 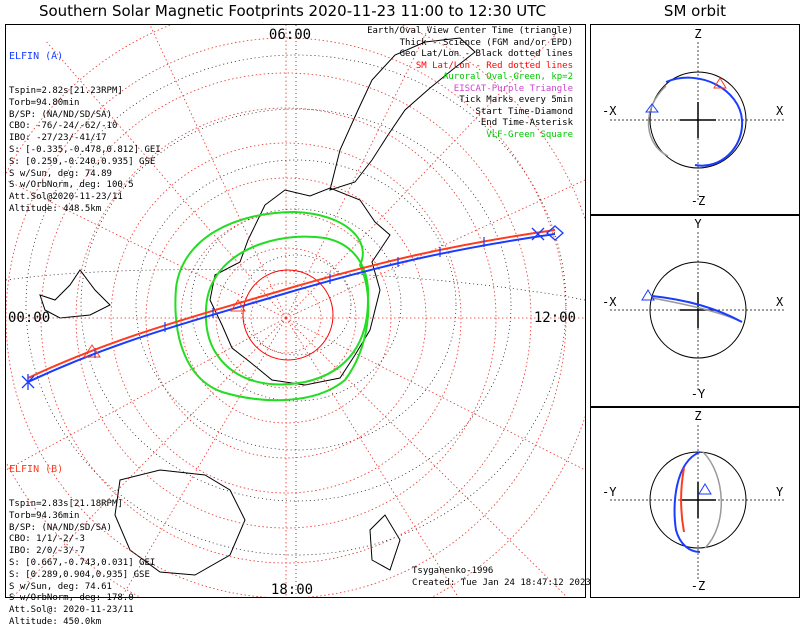 What do you see at coordinates (695, 11) in the screenshot?
I see `orbit-title: SM orbit` at bounding box center [695, 11].